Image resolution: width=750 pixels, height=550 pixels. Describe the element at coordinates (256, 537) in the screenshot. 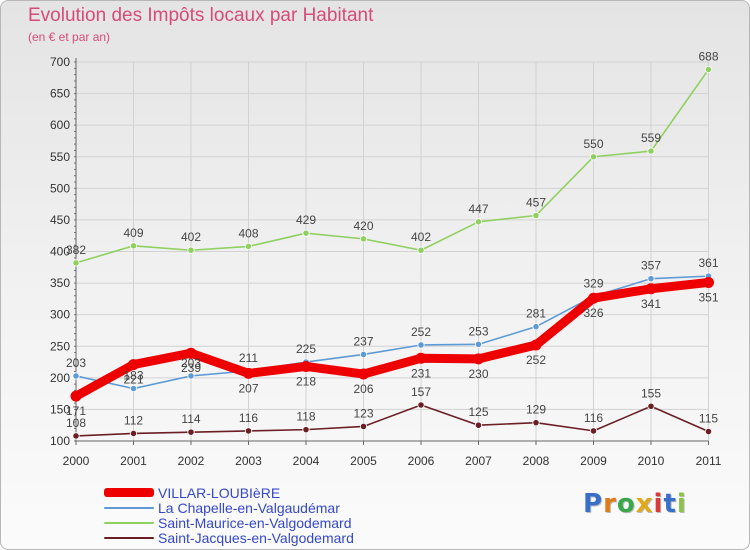

I see `legend-label: Saint-Jacques-en-Valgodemard` at that location.